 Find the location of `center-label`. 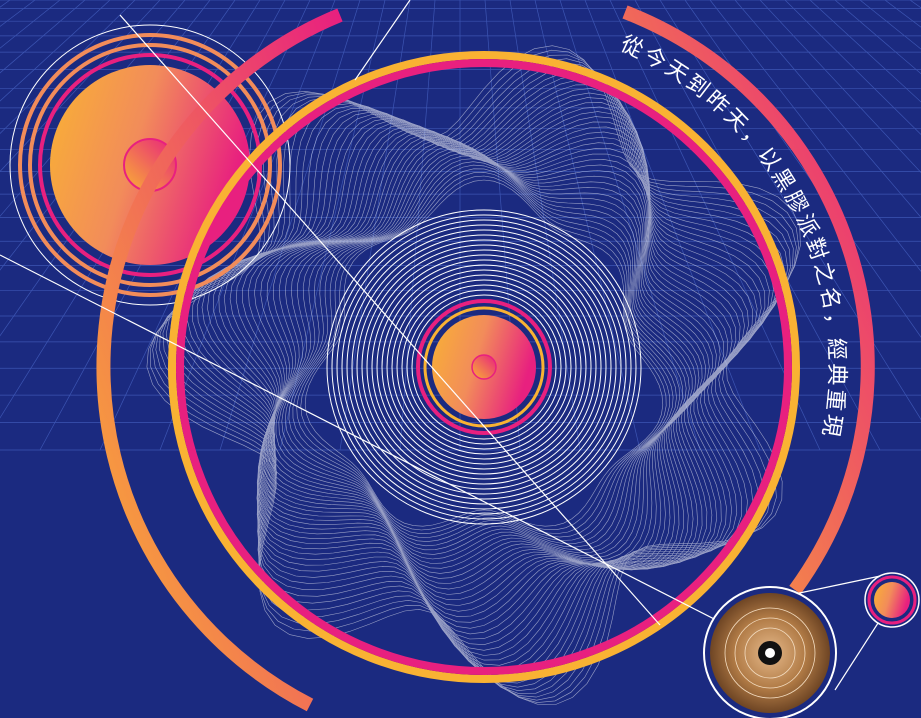

center-label is located at coordinates (484, 367).